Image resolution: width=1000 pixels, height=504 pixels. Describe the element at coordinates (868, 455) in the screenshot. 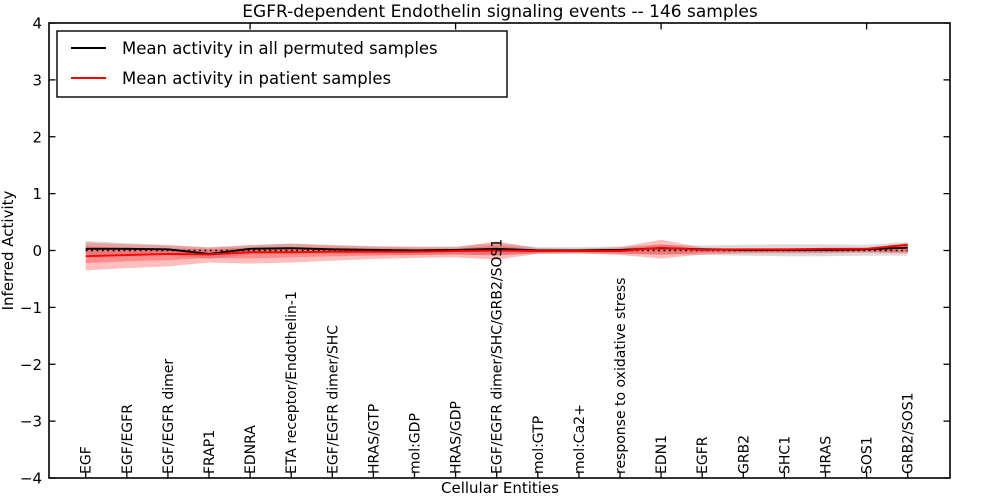

I see `x-tick-label: SOS1` at that location.